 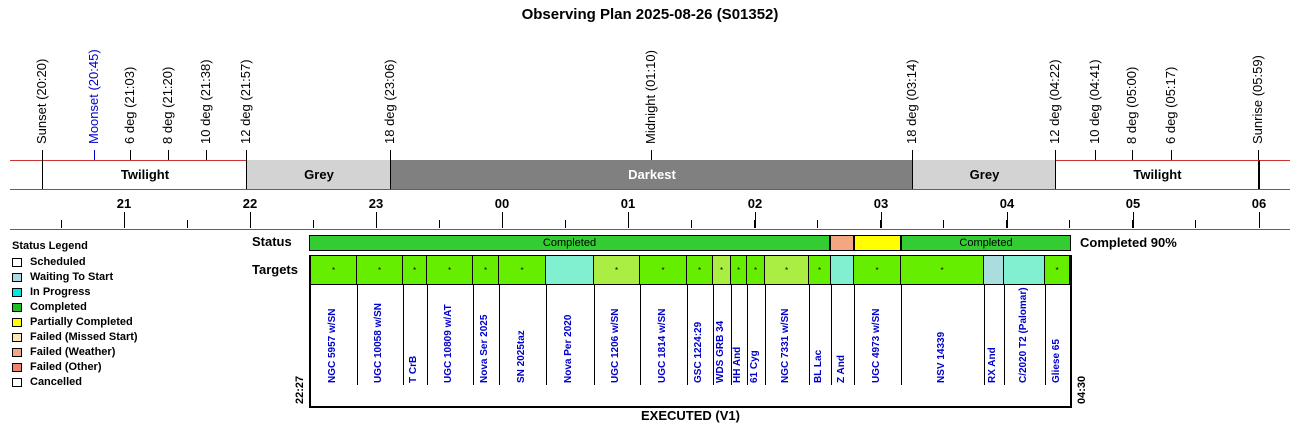 I want to click on target-name: Z And, so click(x=841, y=369).